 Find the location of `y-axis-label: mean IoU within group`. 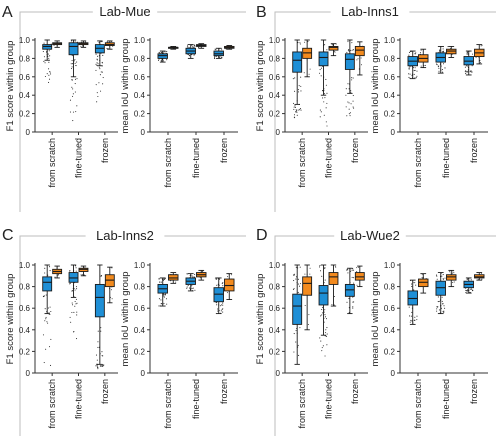

y-axis-label: mean IoU within group is located at coordinates (375, 318).